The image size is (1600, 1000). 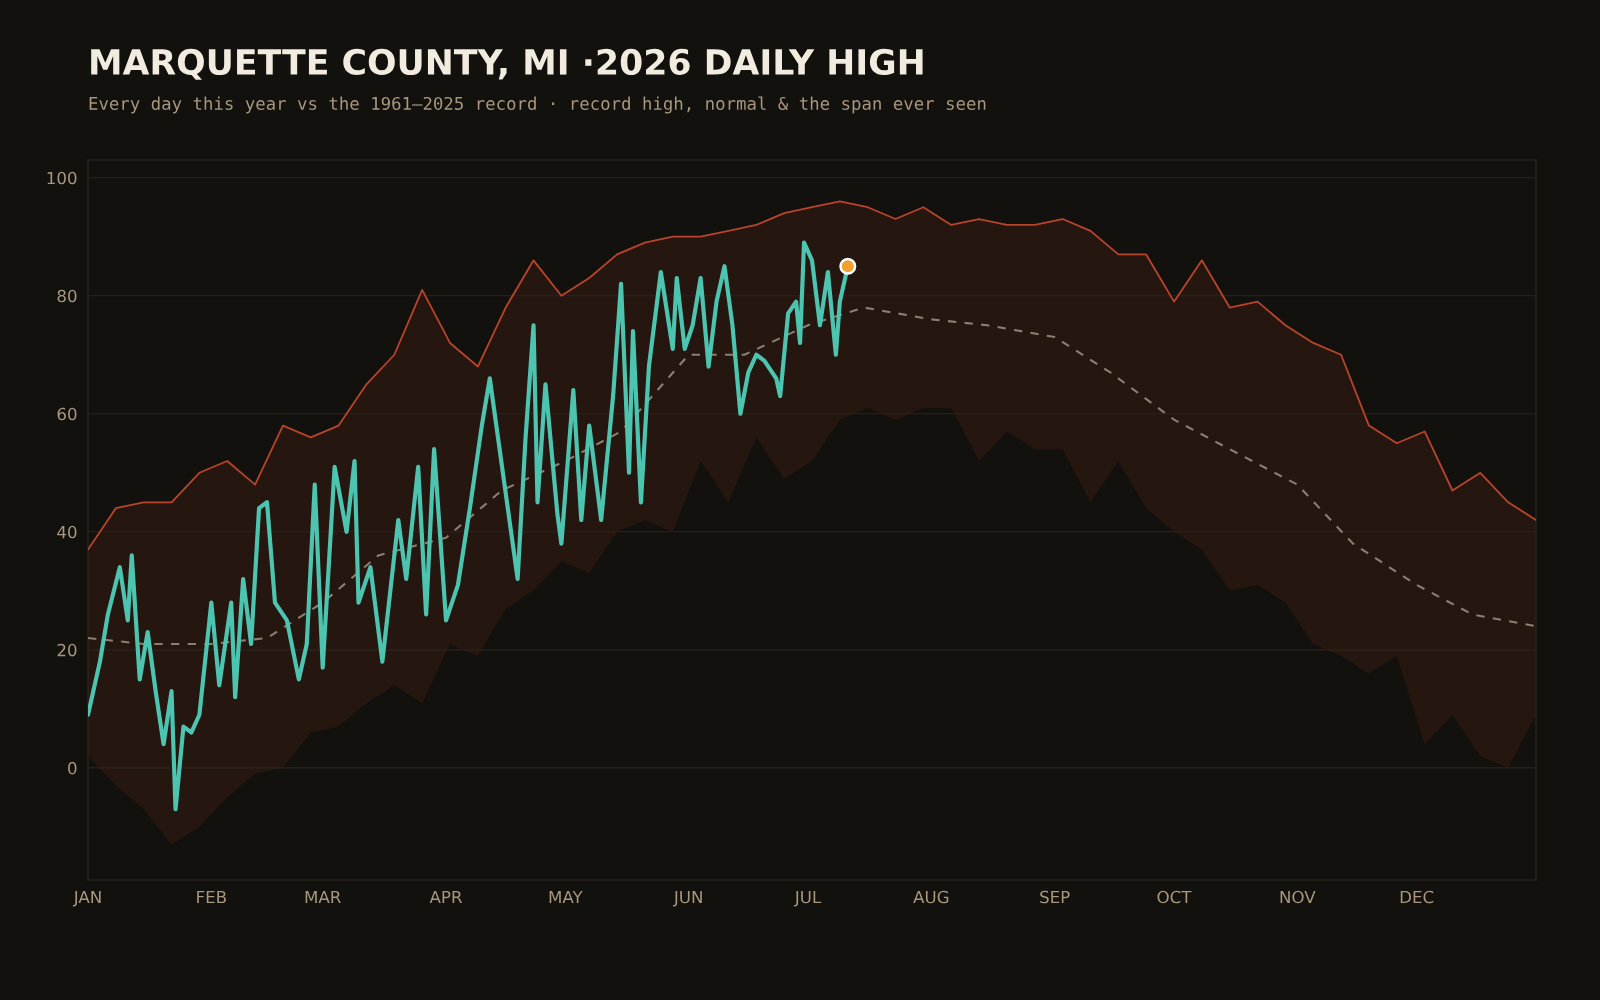 I want to click on y-tick-label: 0, so click(x=72, y=768).